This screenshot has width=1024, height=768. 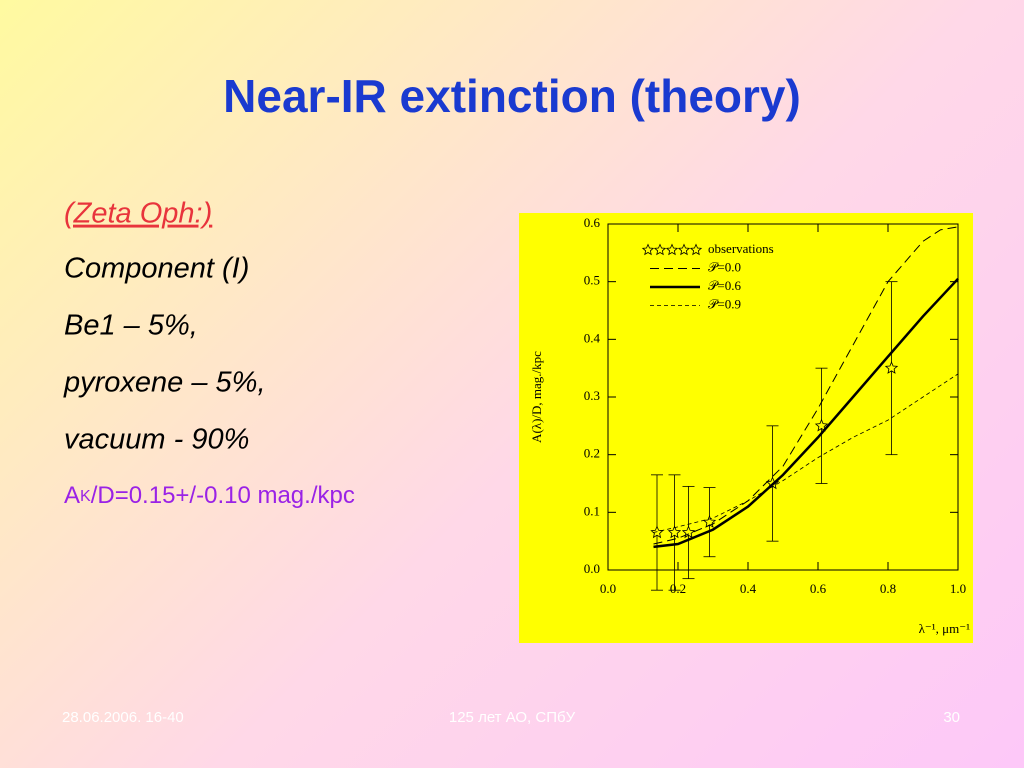 I want to click on x-tick-label: 0.4, so click(x=748, y=588).